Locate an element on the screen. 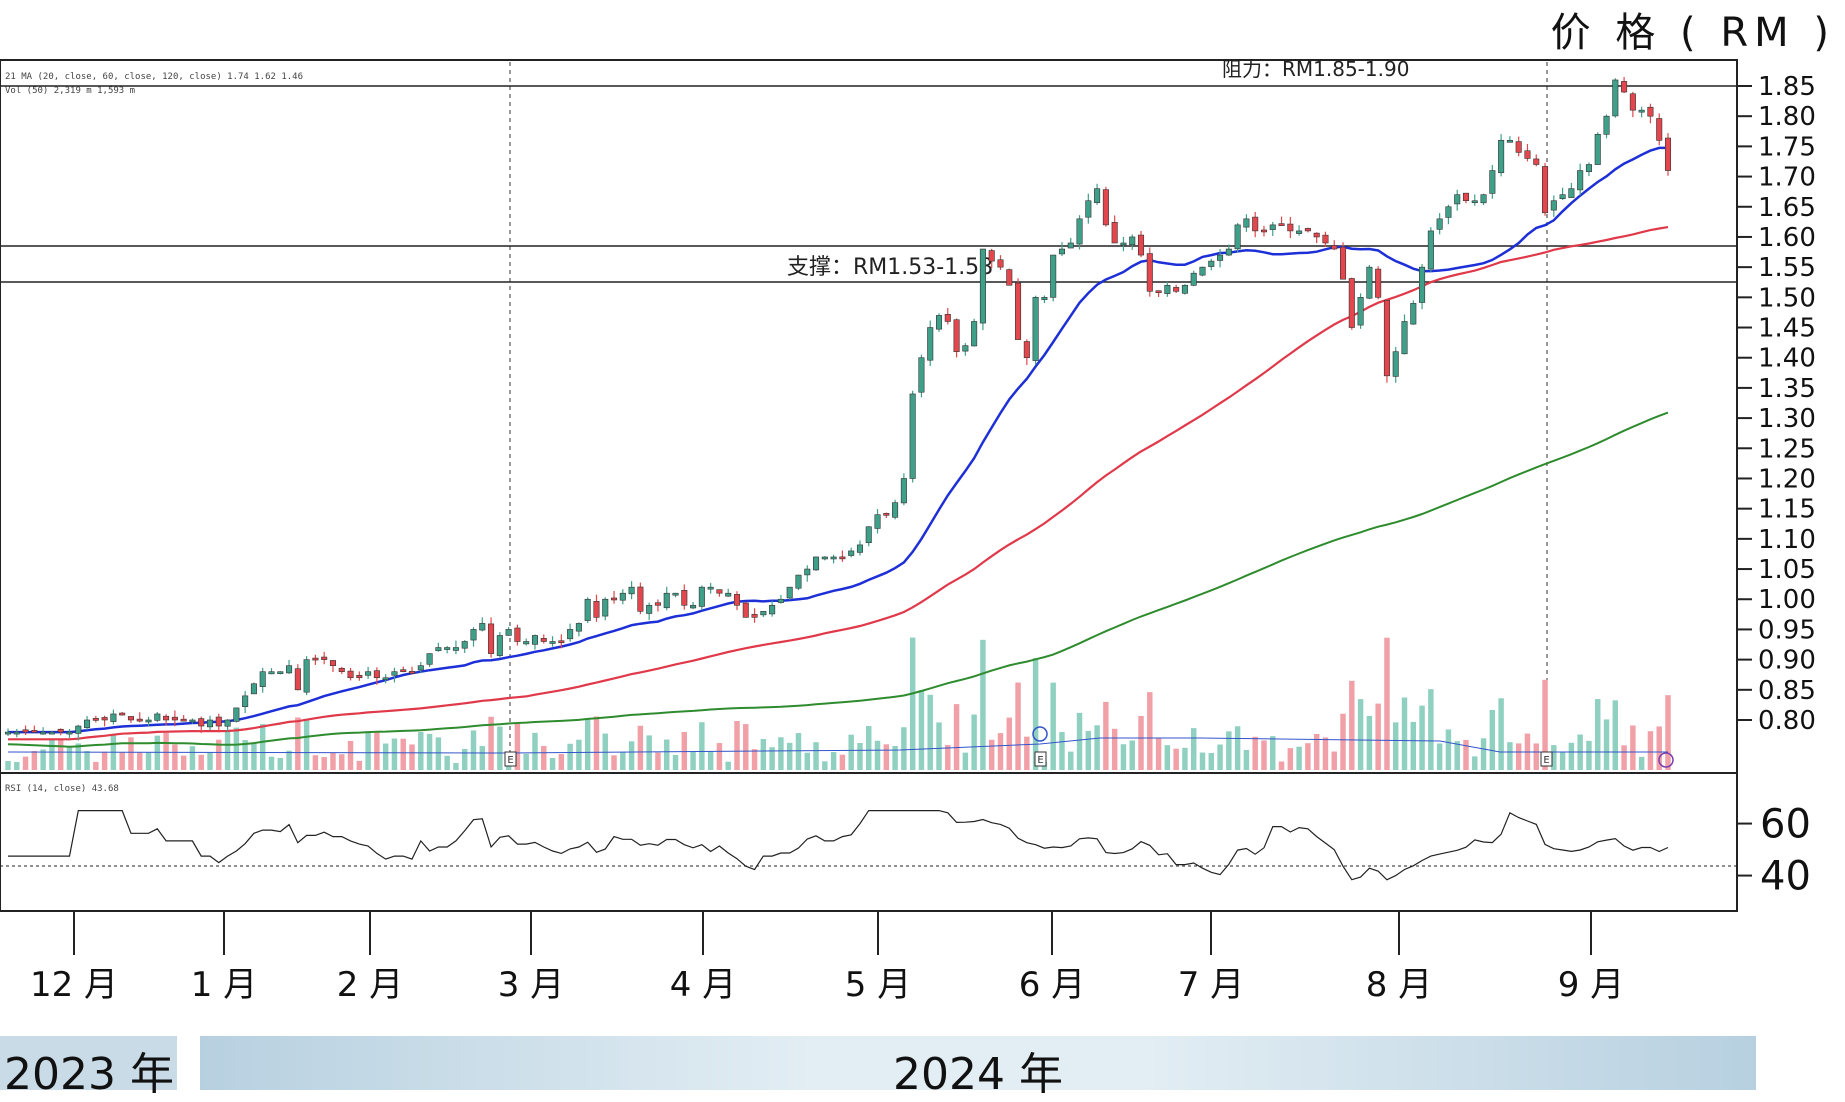 The height and width of the screenshot is (1102, 1845). dividend-marker-icon is located at coordinates (1040, 734).